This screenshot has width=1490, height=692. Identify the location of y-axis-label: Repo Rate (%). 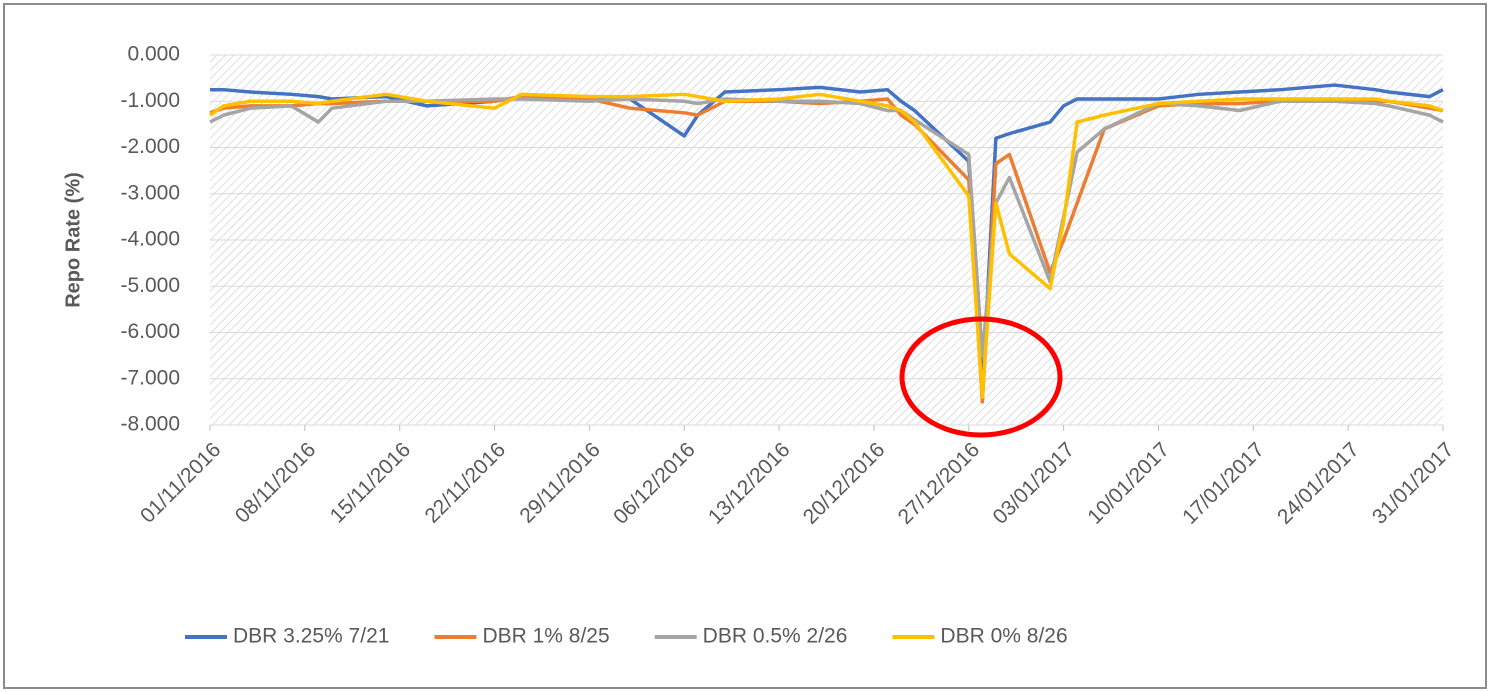
(73, 240).